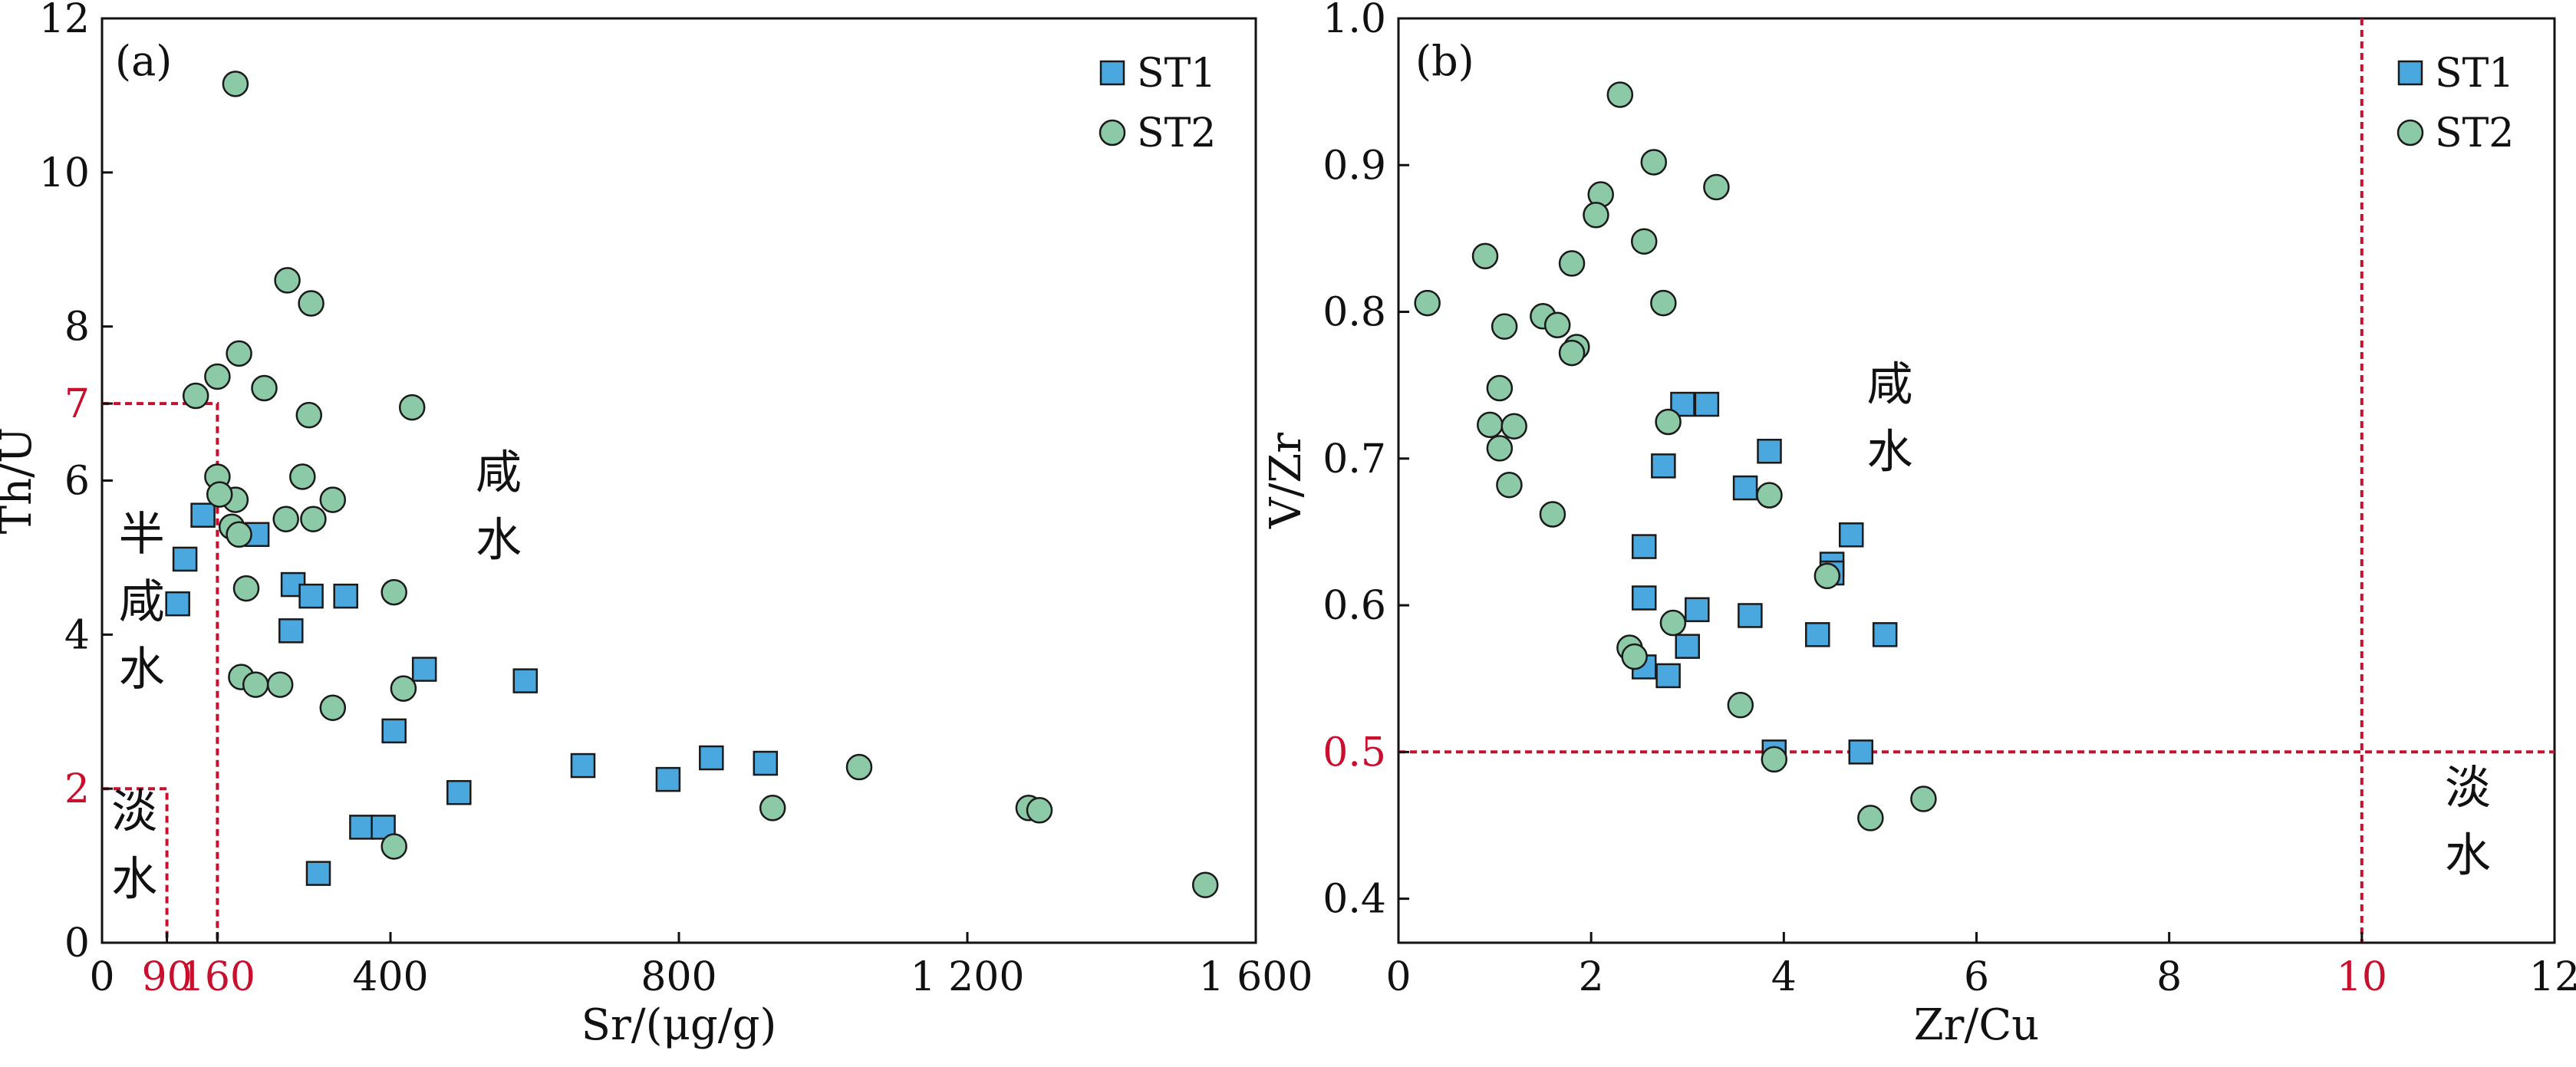 This screenshot has height=1067, width=2576. I want to click on a-xtick-label-3: 1 200, so click(968, 977).